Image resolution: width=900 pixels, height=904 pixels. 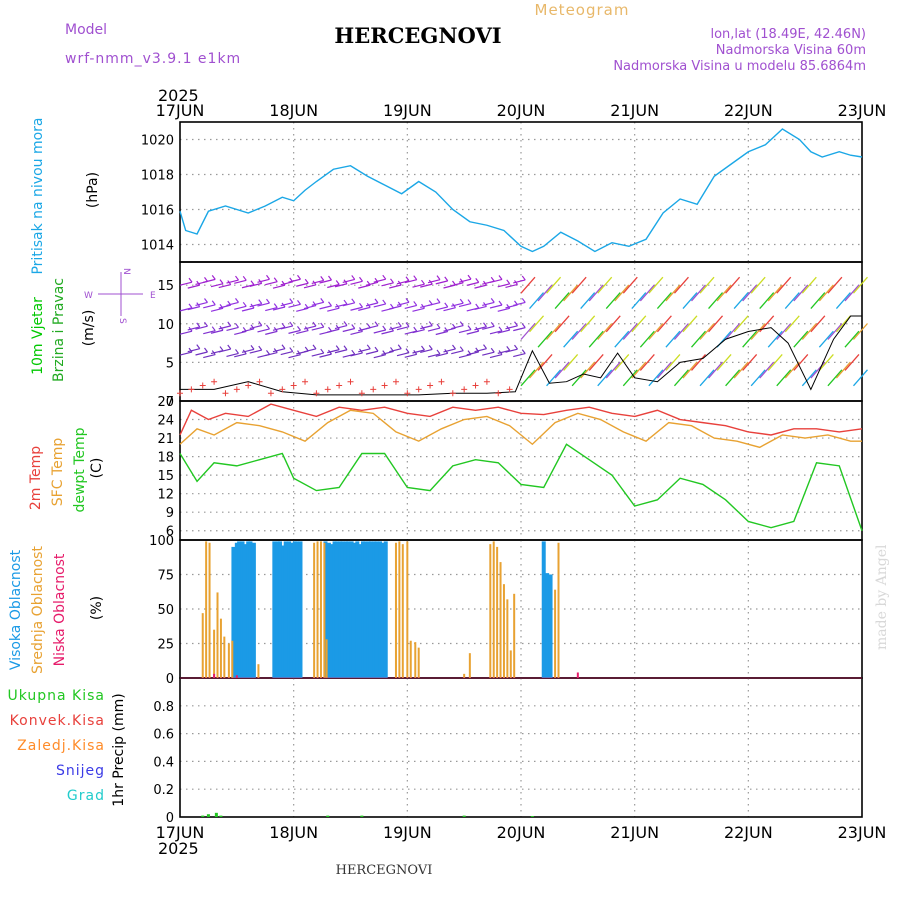 What do you see at coordinates (582, 10) in the screenshot?
I see `meteogram-label: Meteogram` at bounding box center [582, 10].